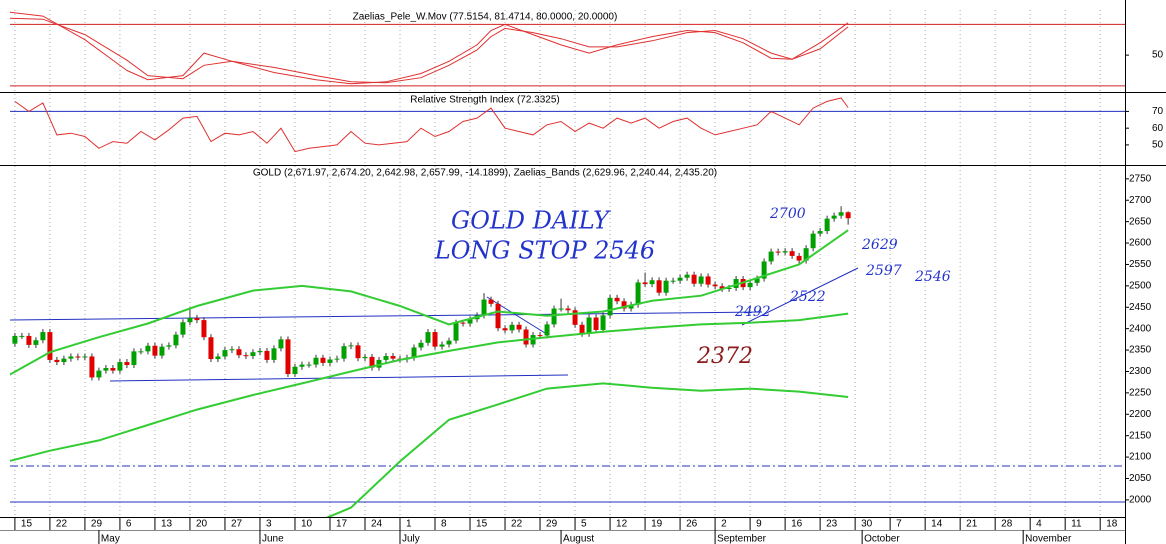 The width and height of the screenshot is (1166, 544). What do you see at coordinates (1007, 524) in the screenshot?
I see `x-tick-label: 28` at bounding box center [1007, 524].